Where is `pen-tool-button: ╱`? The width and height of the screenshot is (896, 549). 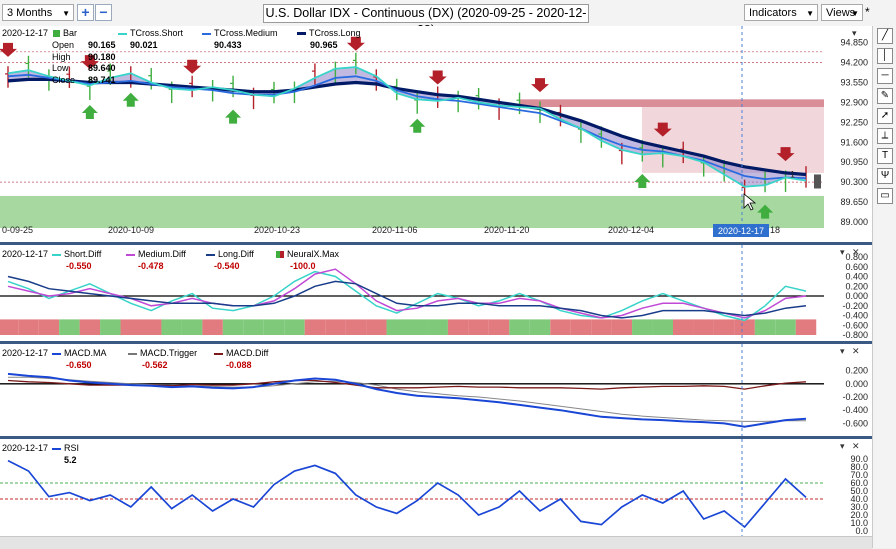 pen-tool-button: ╱ is located at coordinates (885, 36).